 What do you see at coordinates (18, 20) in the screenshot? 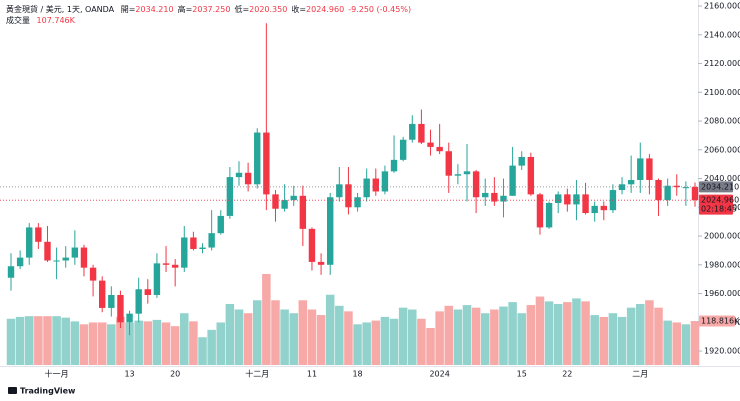
I see `volume-label: 成交量` at bounding box center [18, 20].